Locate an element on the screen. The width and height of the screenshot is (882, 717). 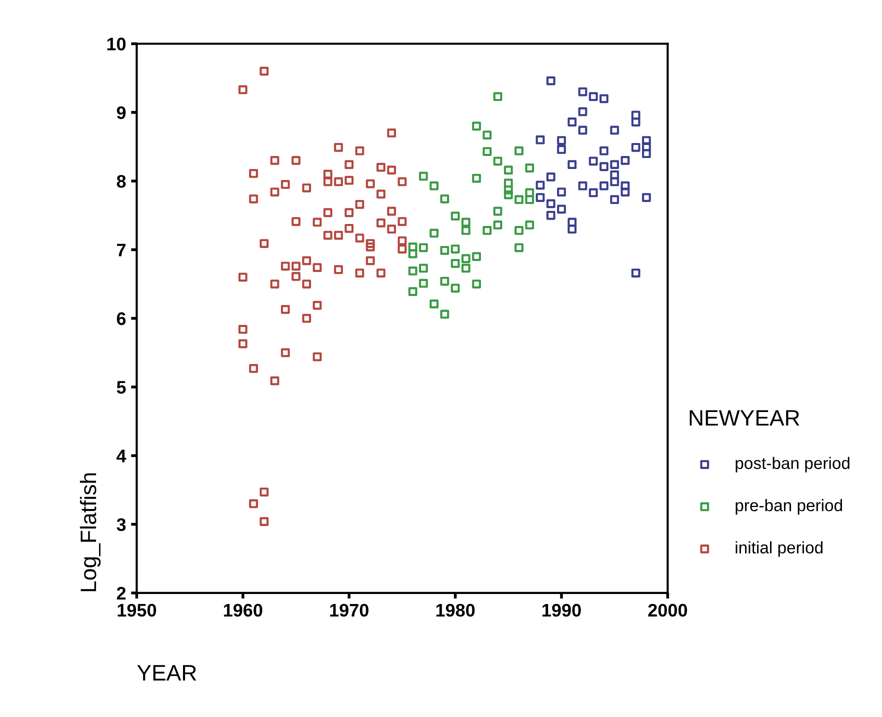
y-tick-label: 10 is located at coordinates (116, 44).